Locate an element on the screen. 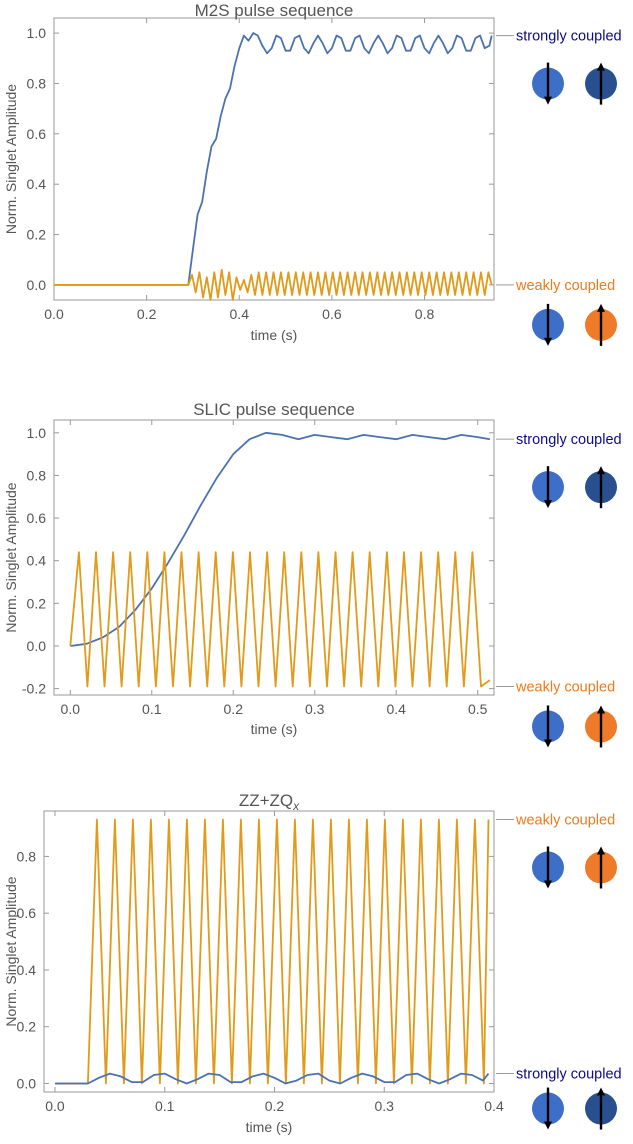 The width and height of the screenshot is (633, 1144). x-tick-label: 0.6 is located at coordinates (332, 314).